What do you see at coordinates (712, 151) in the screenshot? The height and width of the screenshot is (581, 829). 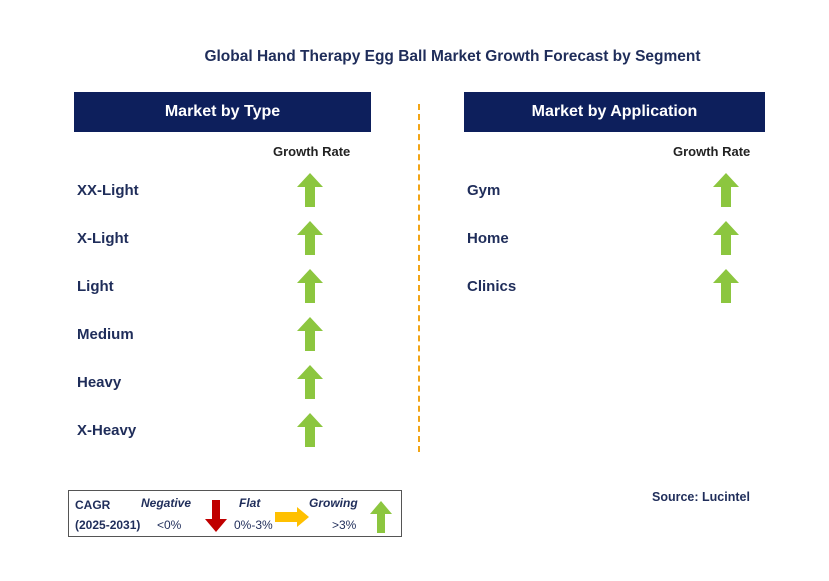 I see `application-growth-rate-label: Growth Rate` at bounding box center [712, 151].